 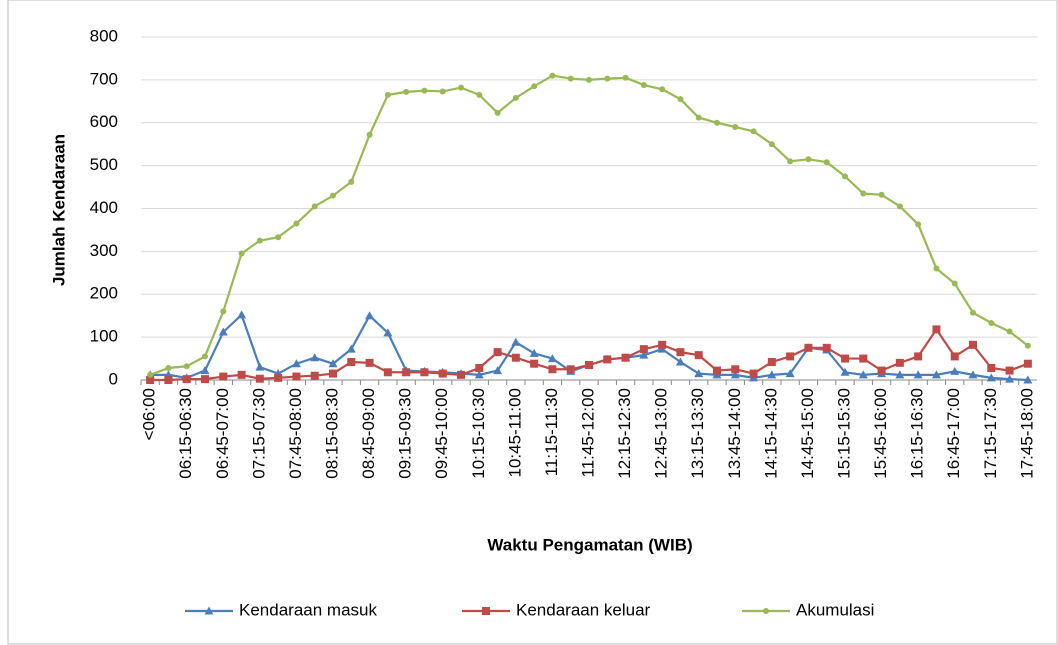 I want to click on y-axis-title: Jumlah Kendaraan, so click(x=58, y=210).